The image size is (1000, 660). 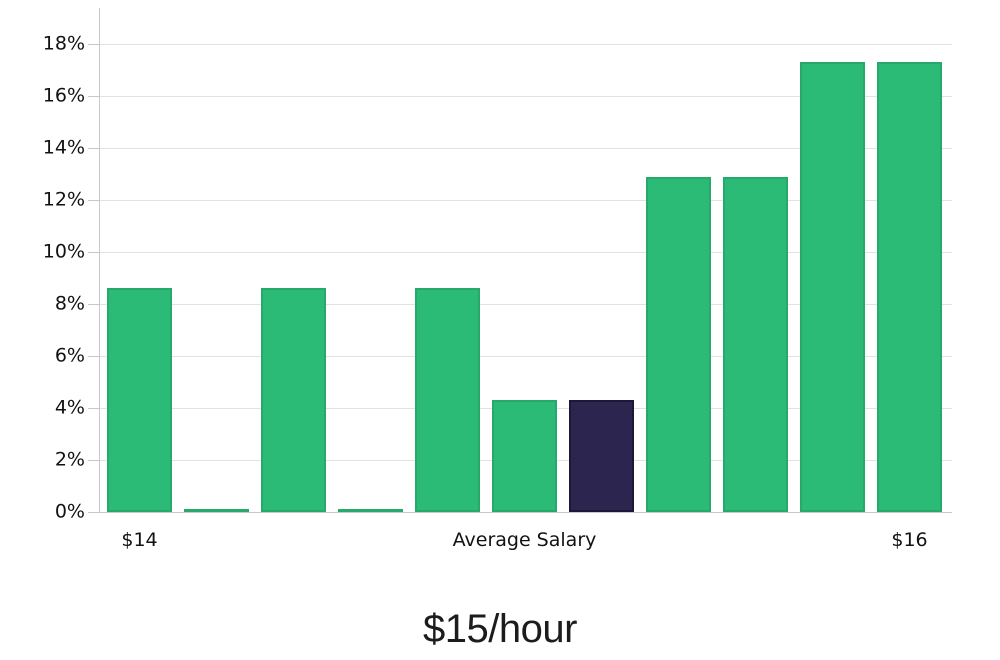 What do you see at coordinates (69, 303) in the screenshot?
I see `y-tick-label: 8%` at bounding box center [69, 303].